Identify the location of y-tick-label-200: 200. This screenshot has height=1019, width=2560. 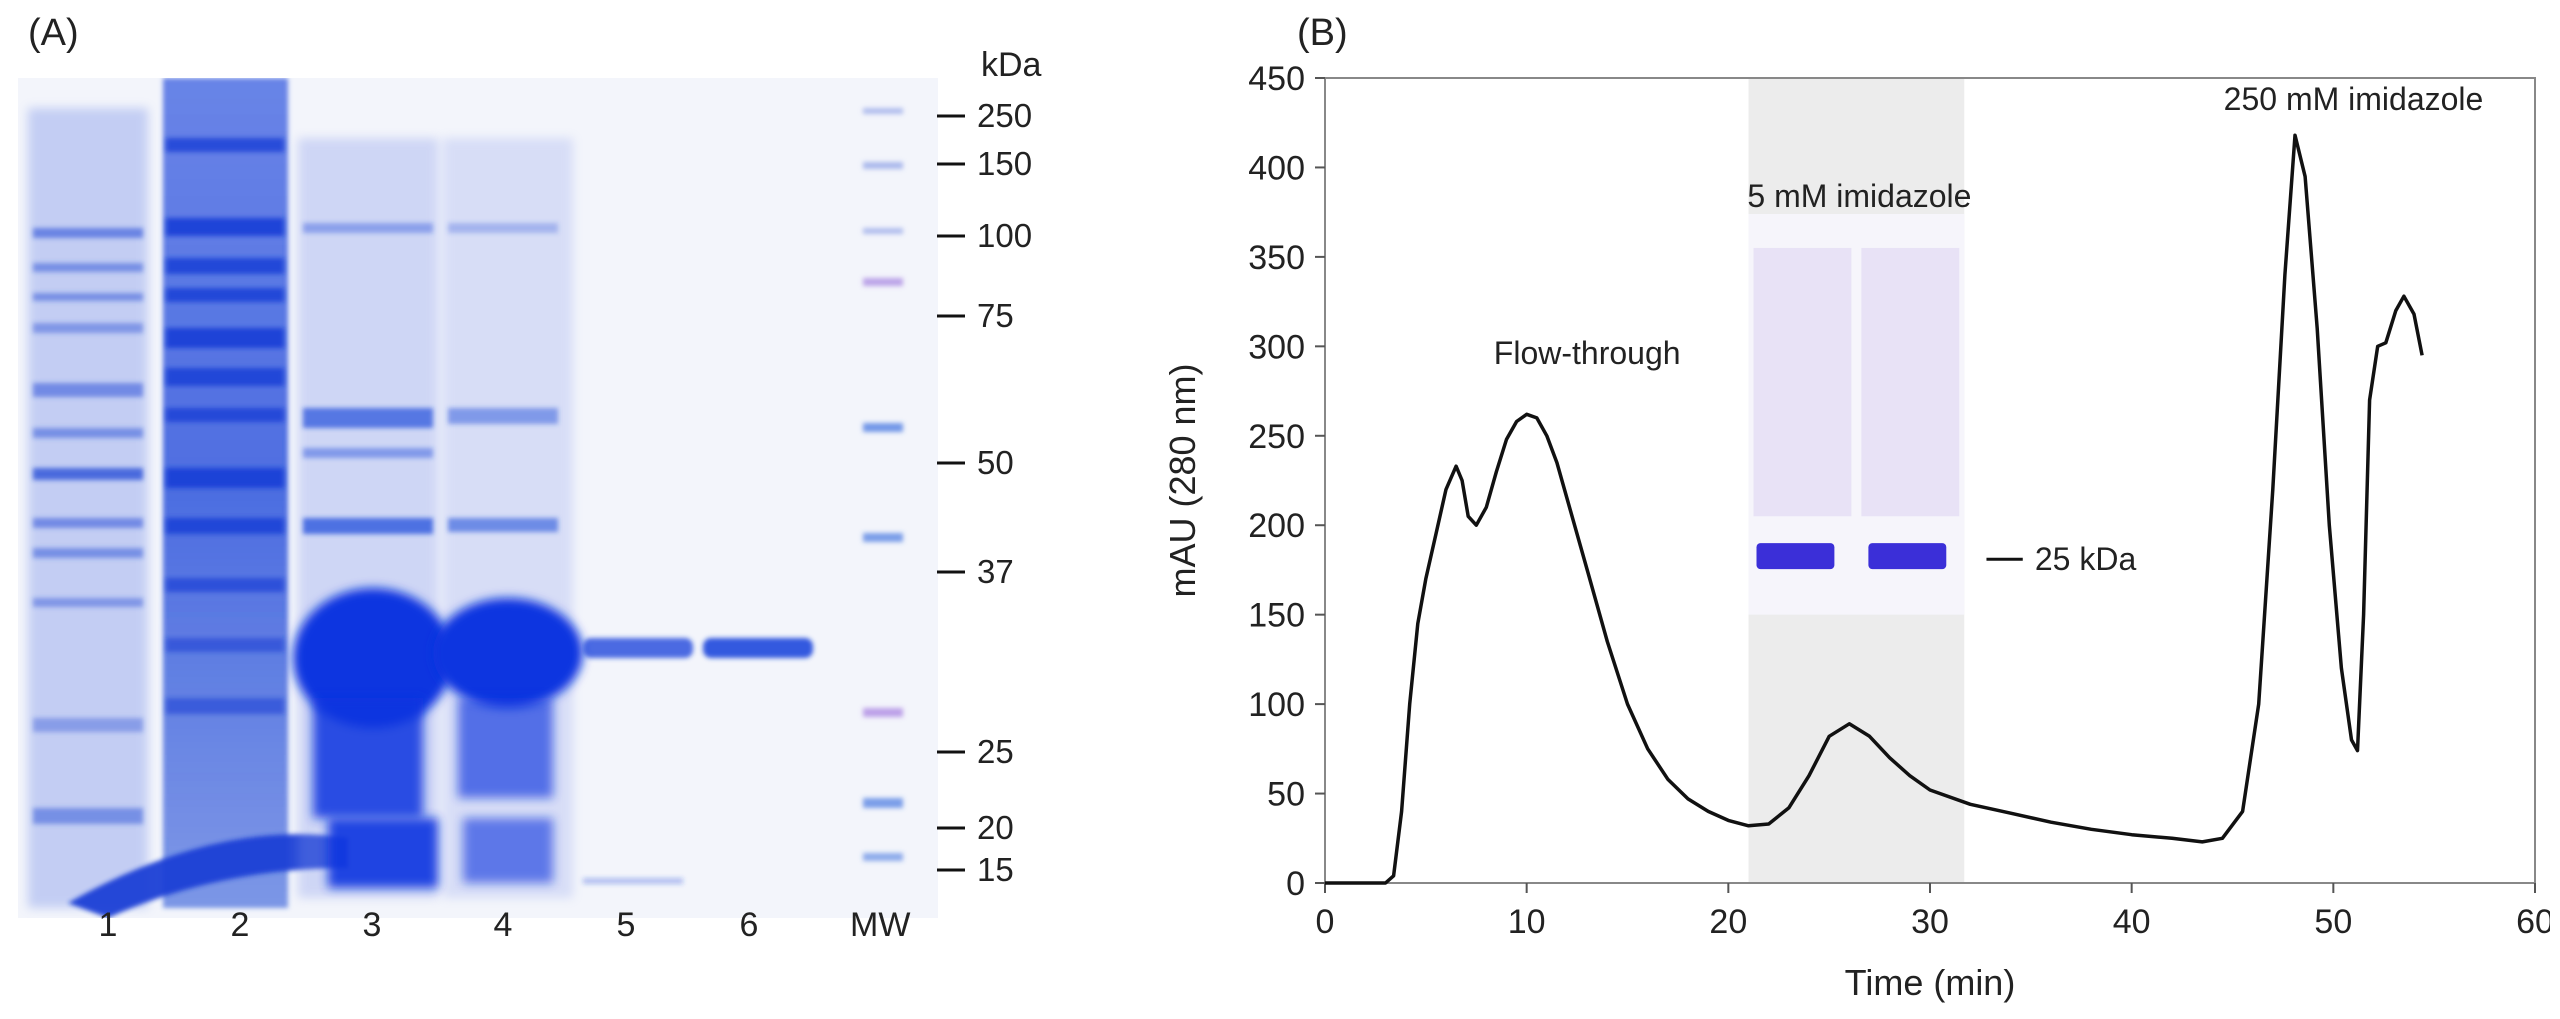
(1276, 526).